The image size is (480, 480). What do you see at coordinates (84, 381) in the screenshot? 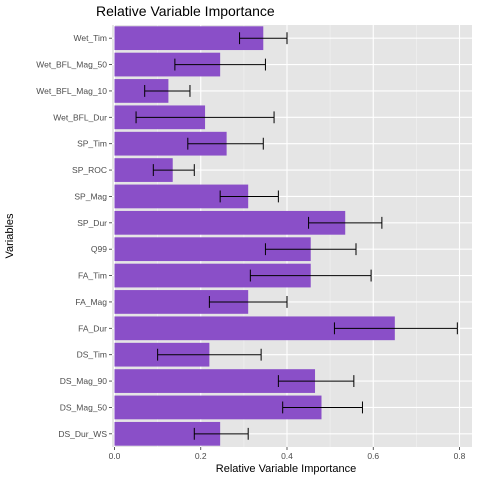
I see `y-tick-label: DS_Mag_90` at bounding box center [84, 381].